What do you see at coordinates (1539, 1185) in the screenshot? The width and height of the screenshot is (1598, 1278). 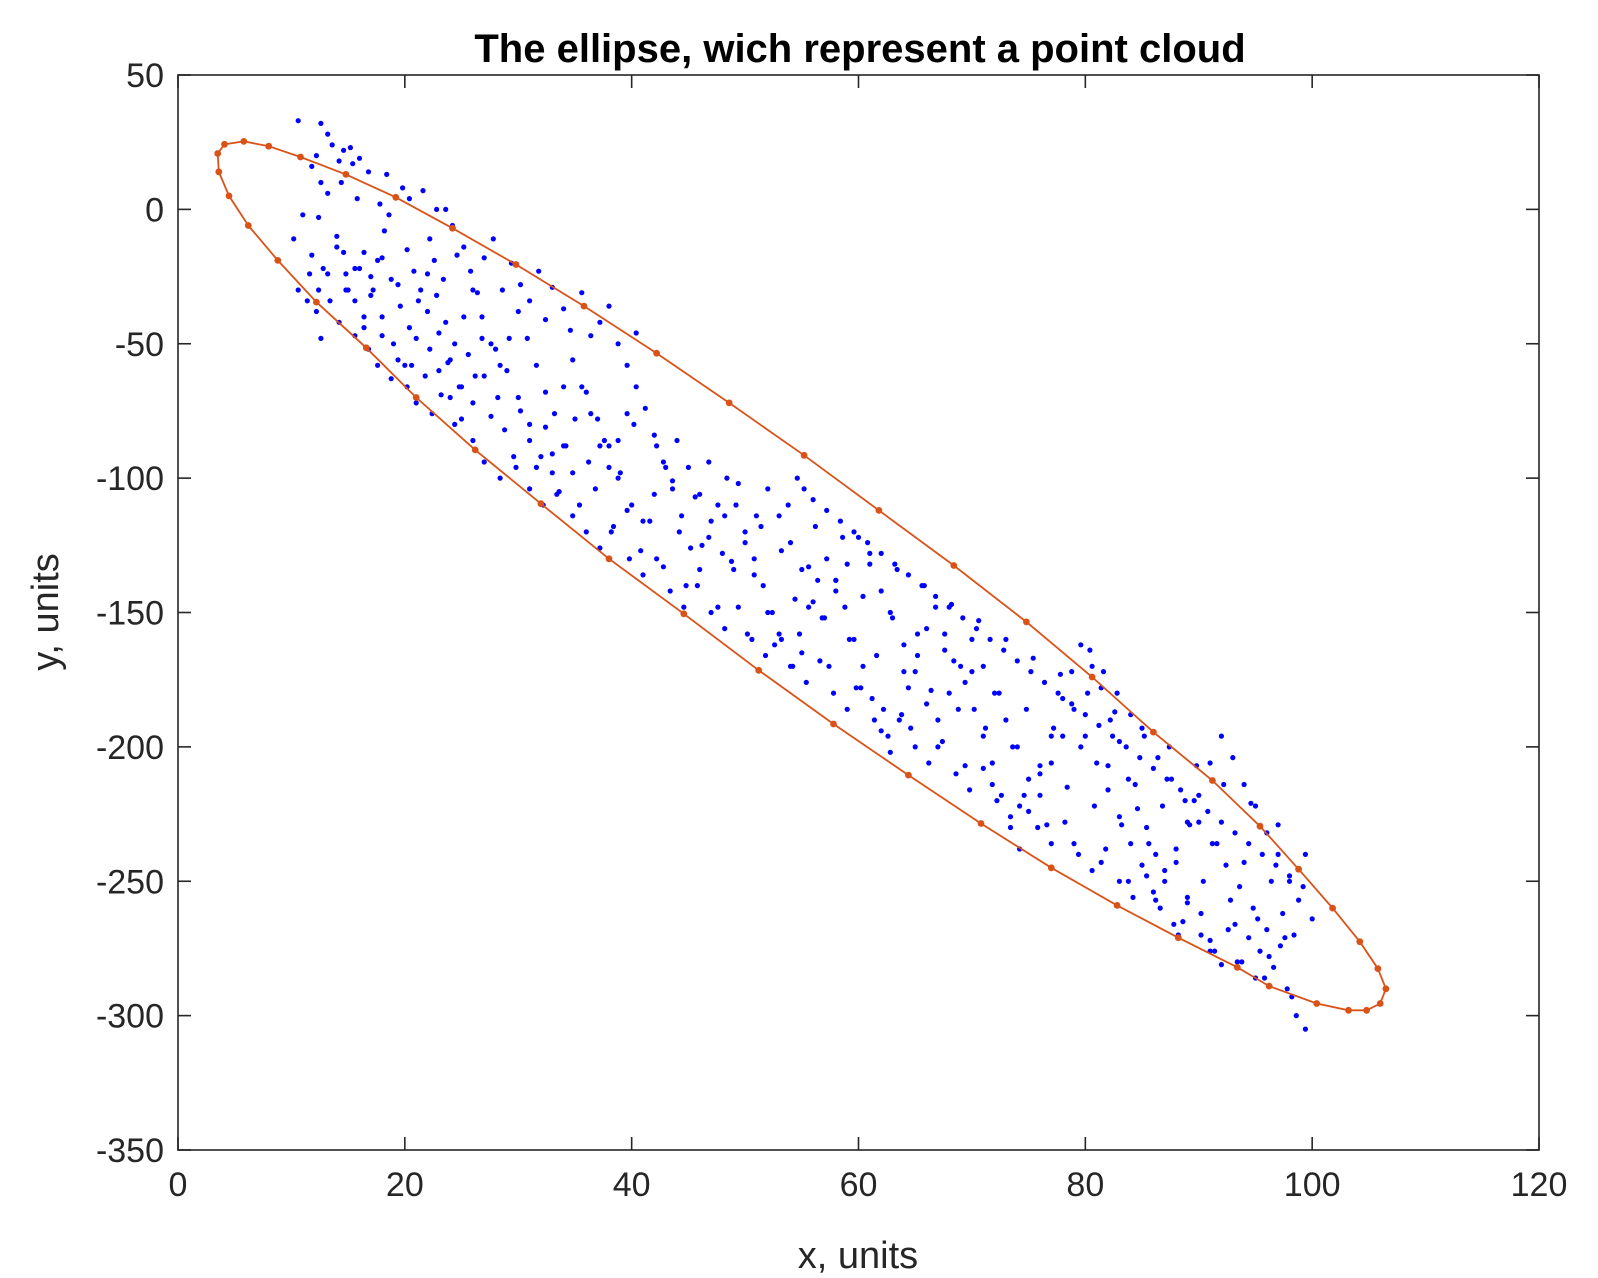 I see `x-tick-label: 120` at bounding box center [1539, 1185].